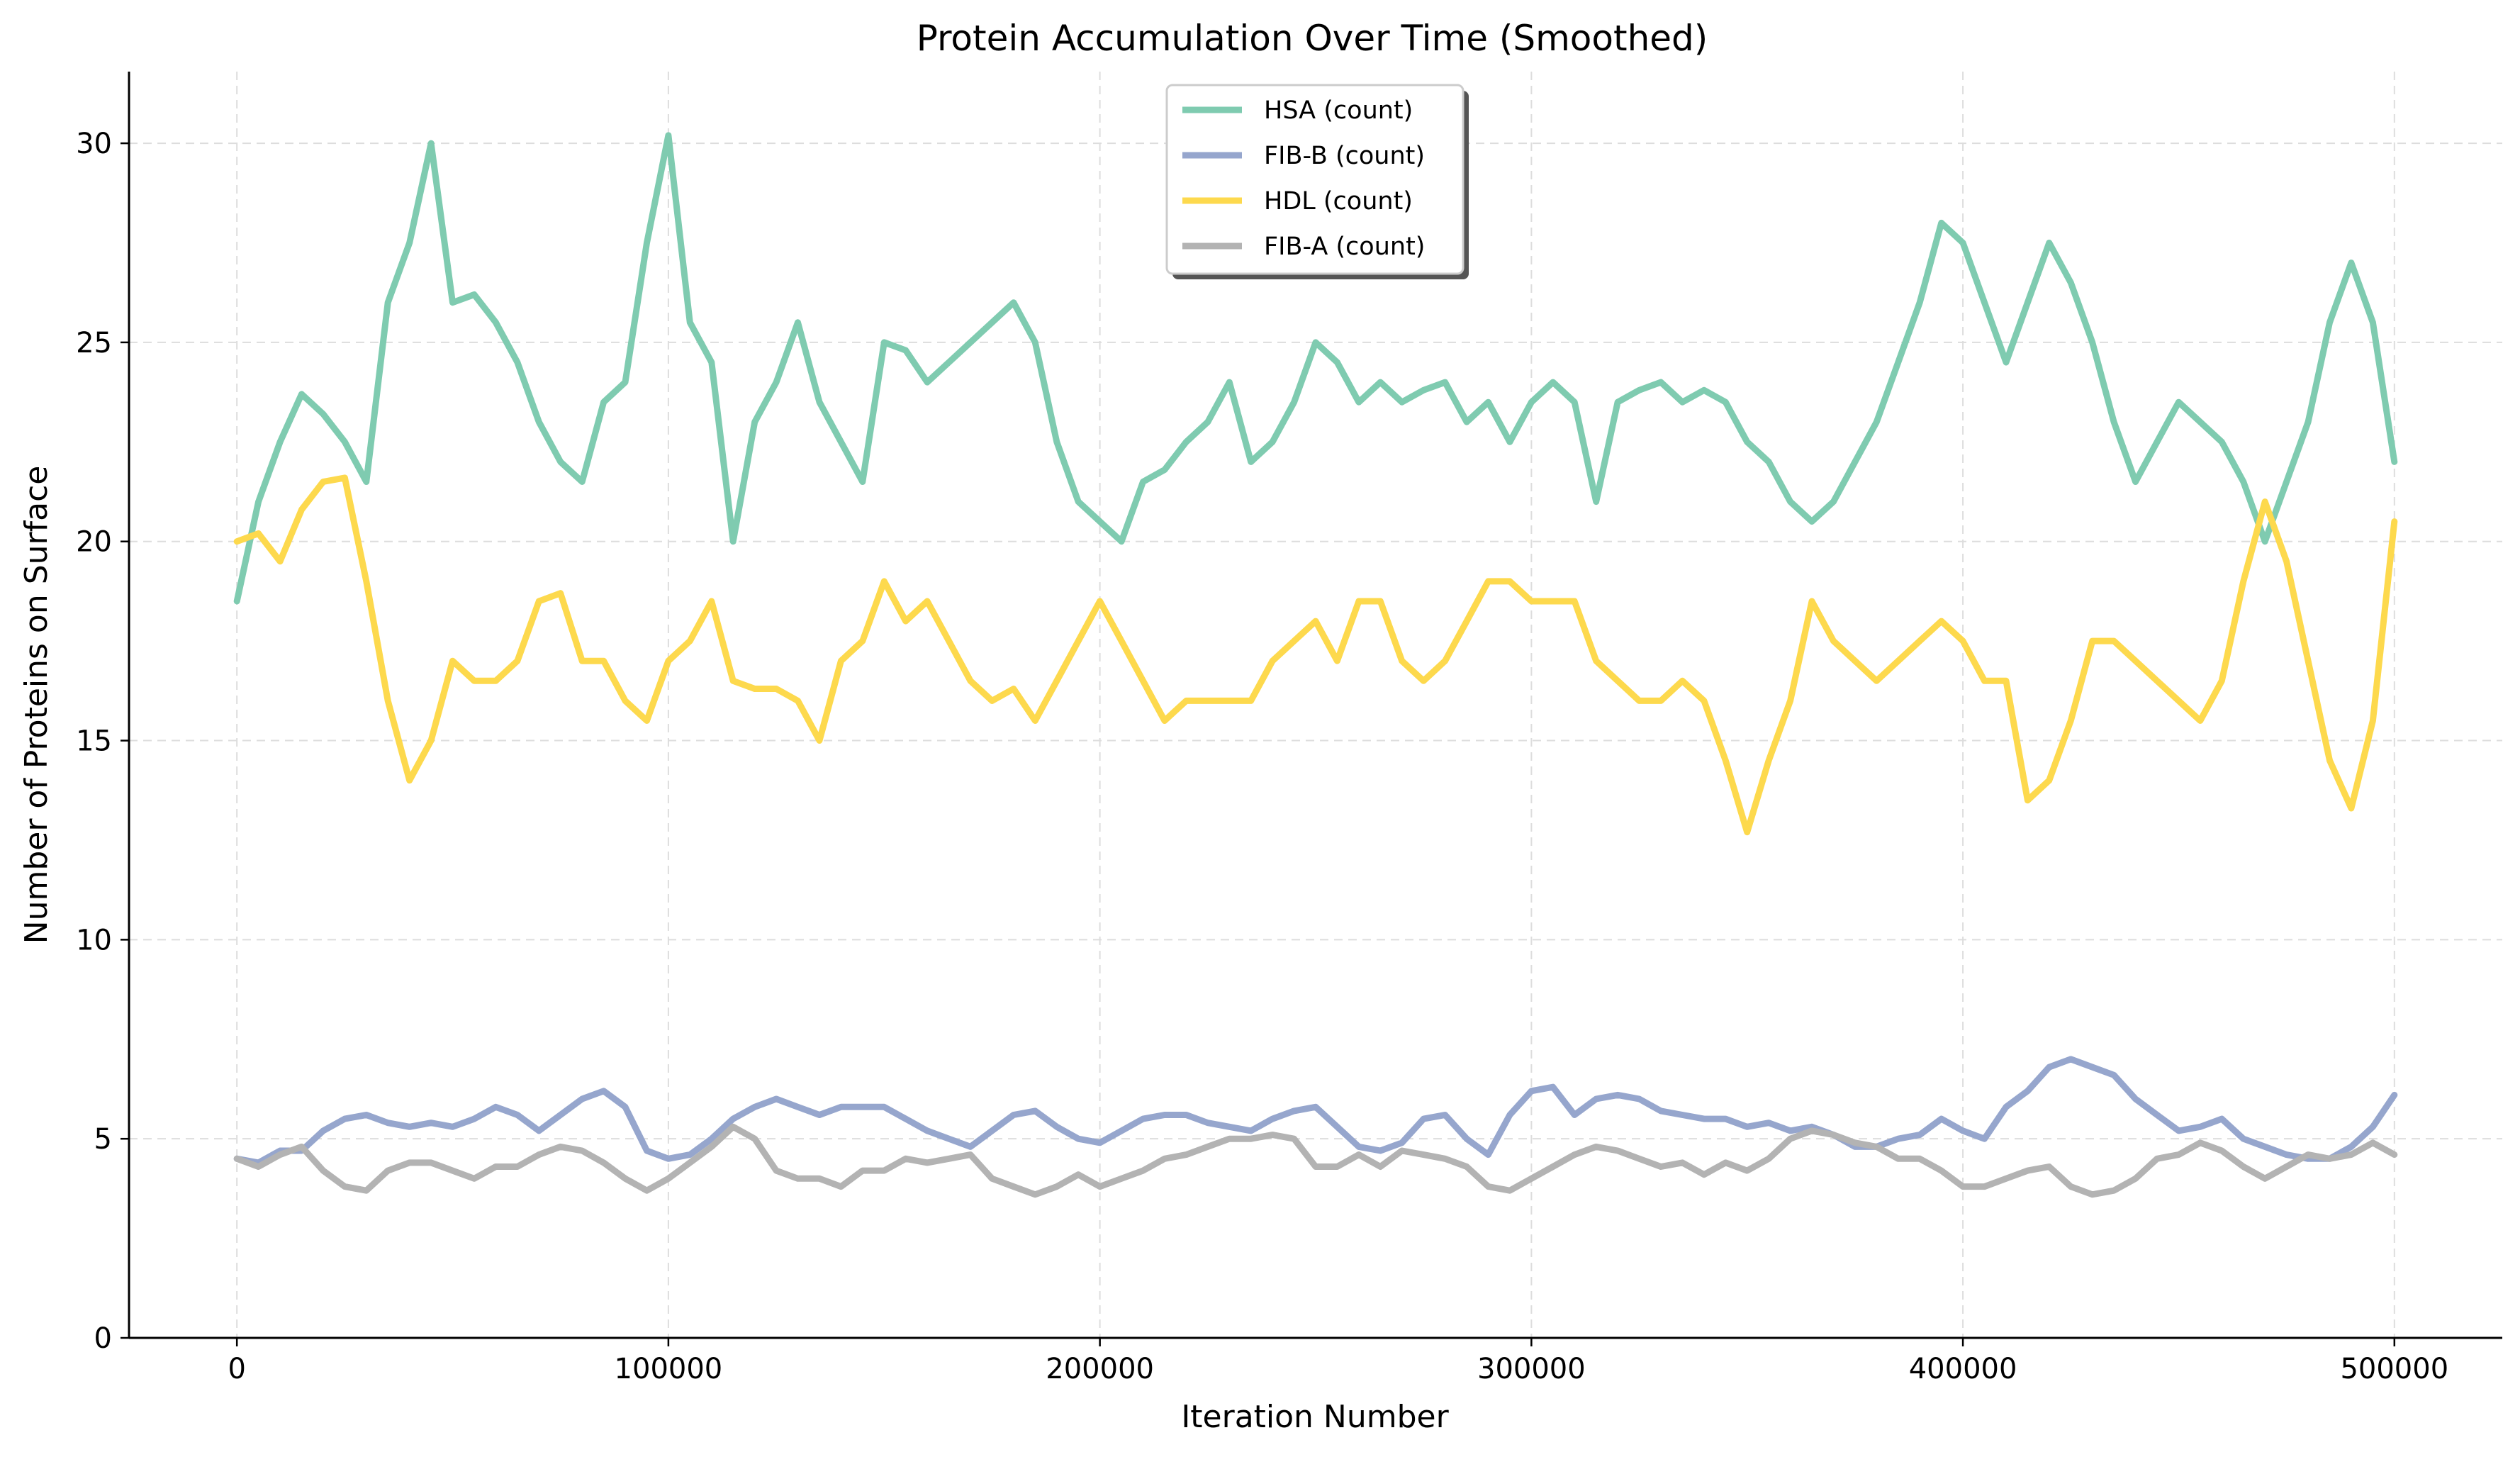 This screenshot has width=2520, height=1457. What do you see at coordinates (669, 1369) in the screenshot?
I see `x-tick-label: 100000` at bounding box center [669, 1369].